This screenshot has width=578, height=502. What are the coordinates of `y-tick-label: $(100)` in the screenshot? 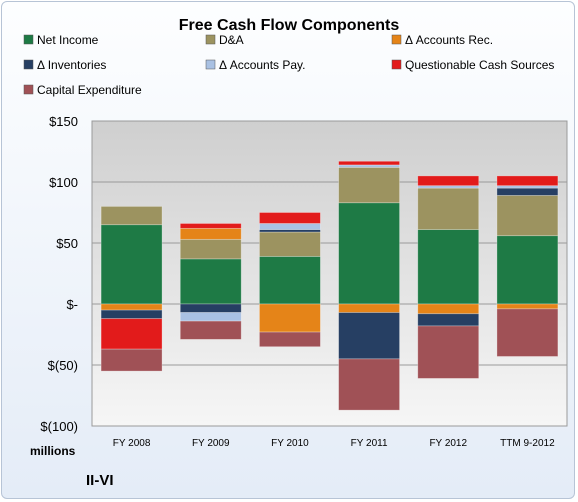 It's located at (59, 426).